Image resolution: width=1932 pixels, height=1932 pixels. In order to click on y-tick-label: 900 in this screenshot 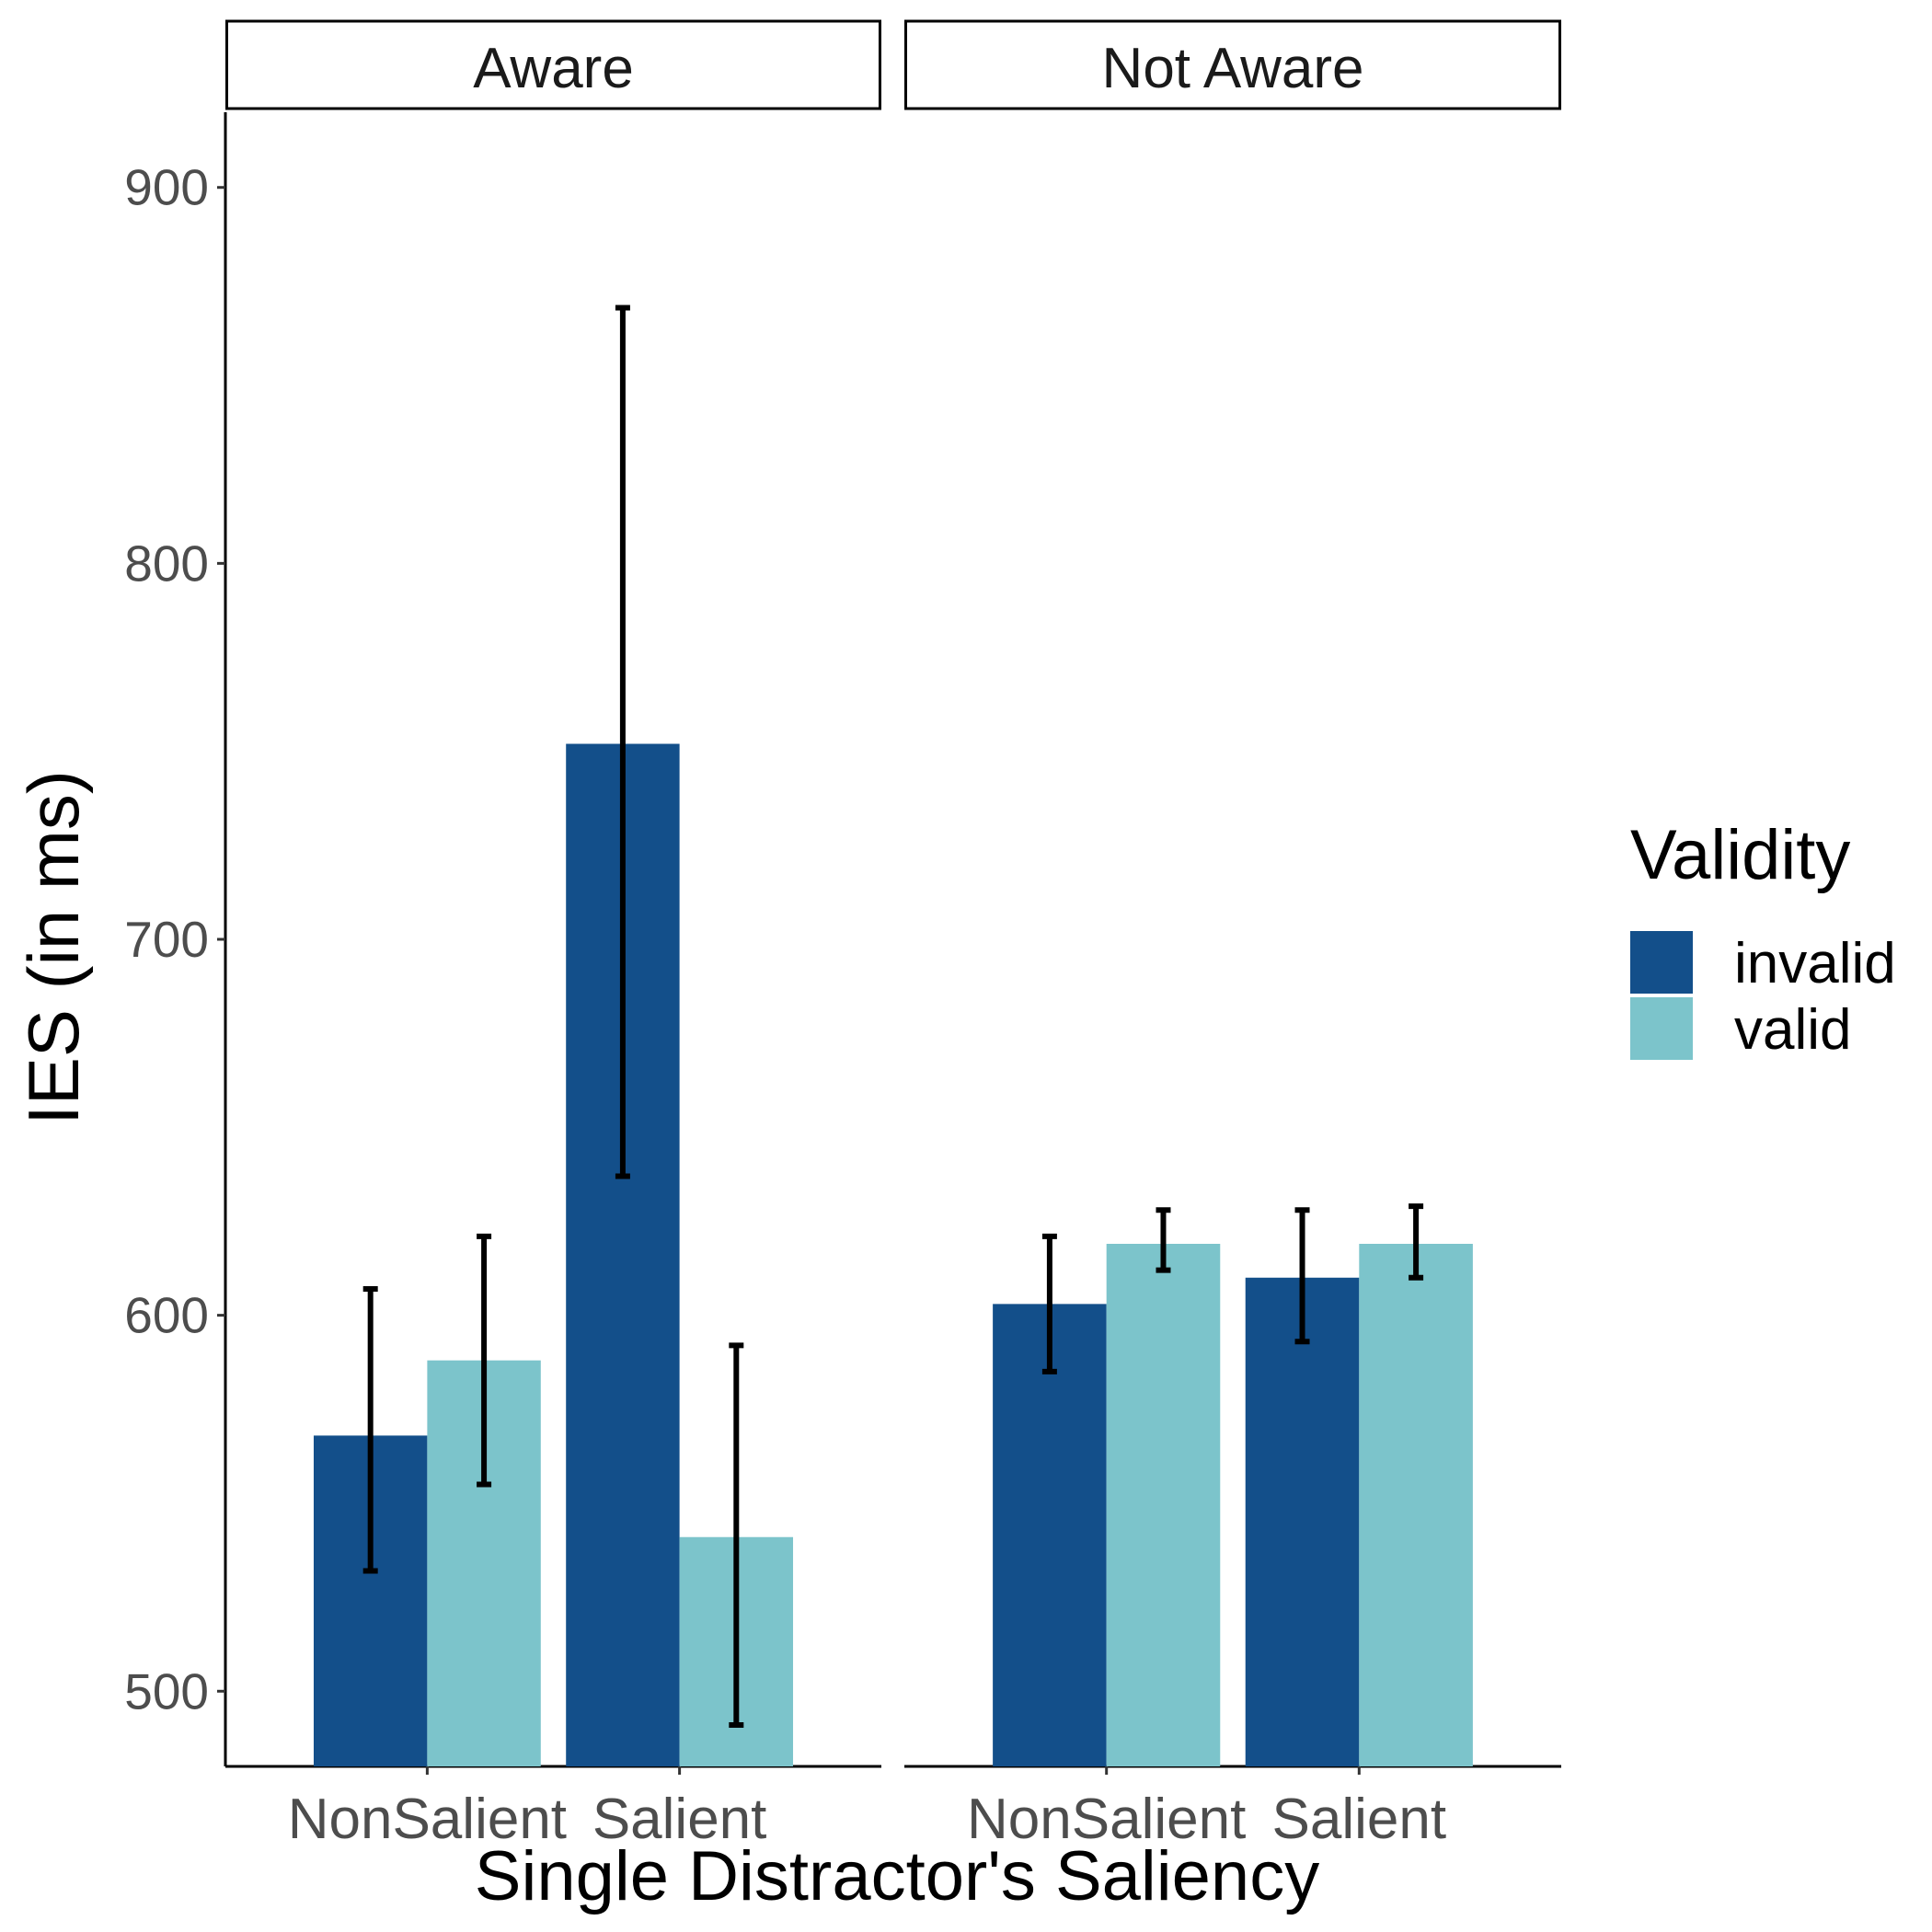, I will do `click(166, 187)`.